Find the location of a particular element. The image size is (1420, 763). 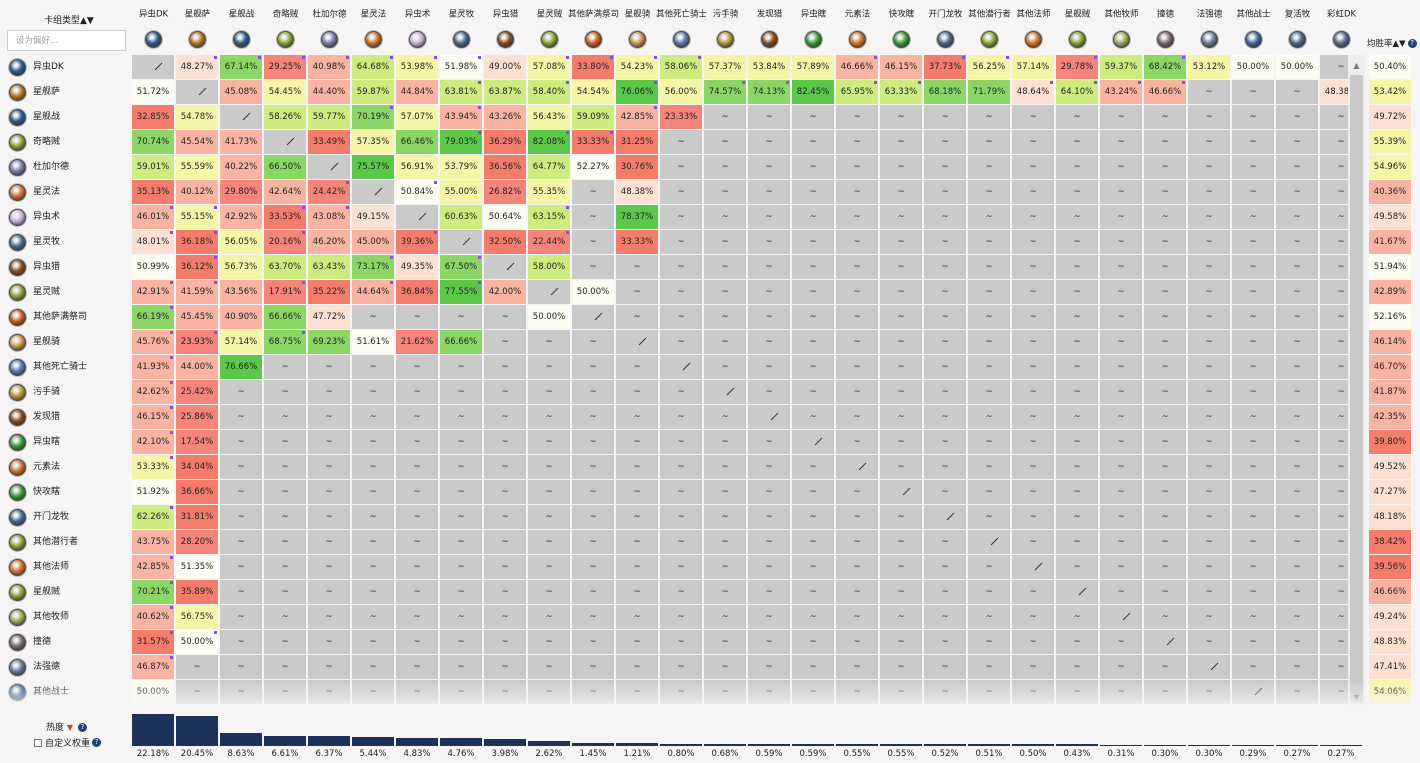

column-header: 异虫术 is located at coordinates (417, 28).